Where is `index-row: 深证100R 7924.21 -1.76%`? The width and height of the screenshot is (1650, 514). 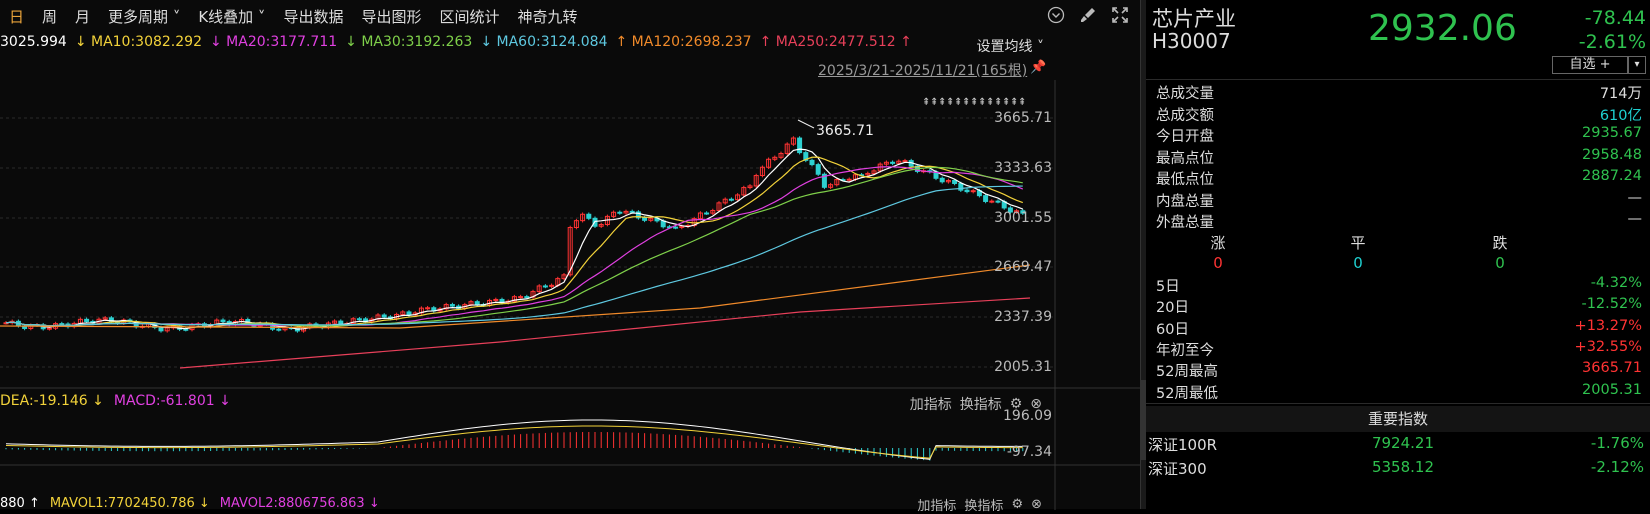
index-row: 深证100R 7924.21 -1.76% is located at coordinates (1398, 445).